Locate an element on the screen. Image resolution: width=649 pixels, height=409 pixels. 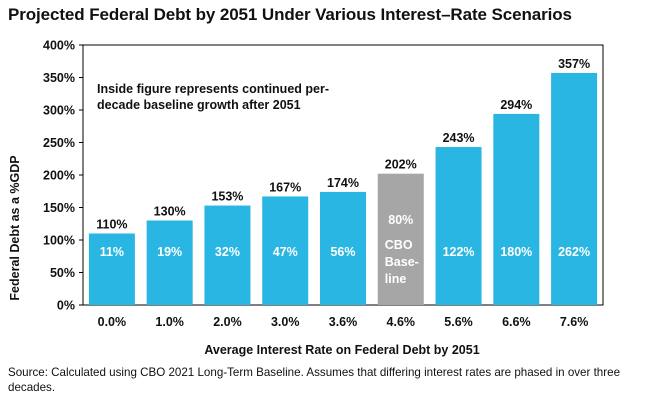
bar-top-label: 153% is located at coordinates (227, 197).